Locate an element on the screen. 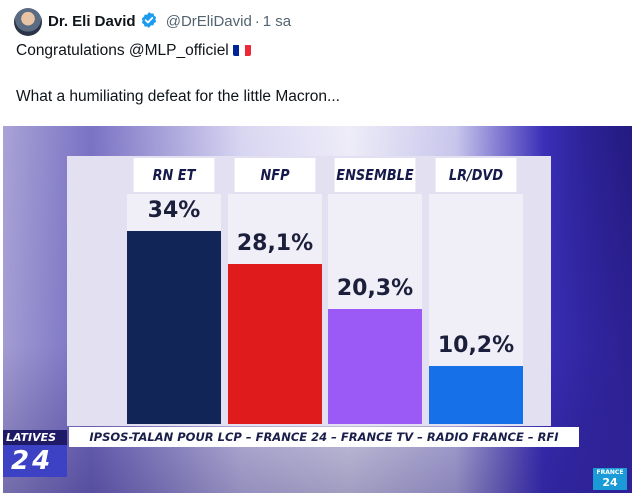  avatar is located at coordinates (28, 22).